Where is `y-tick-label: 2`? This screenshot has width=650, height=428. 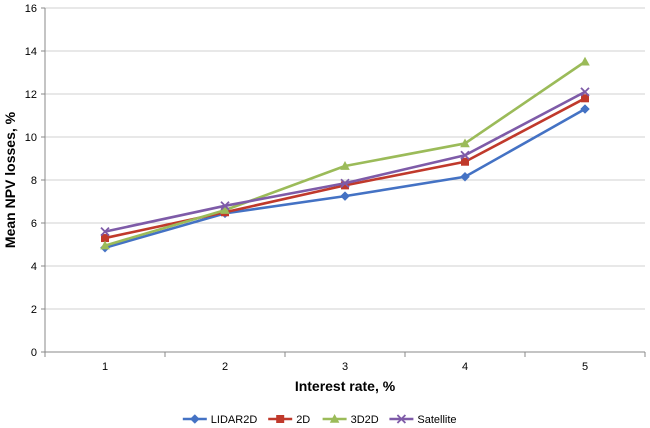 y-tick-label: 2 is located at coordinates (34, 310).